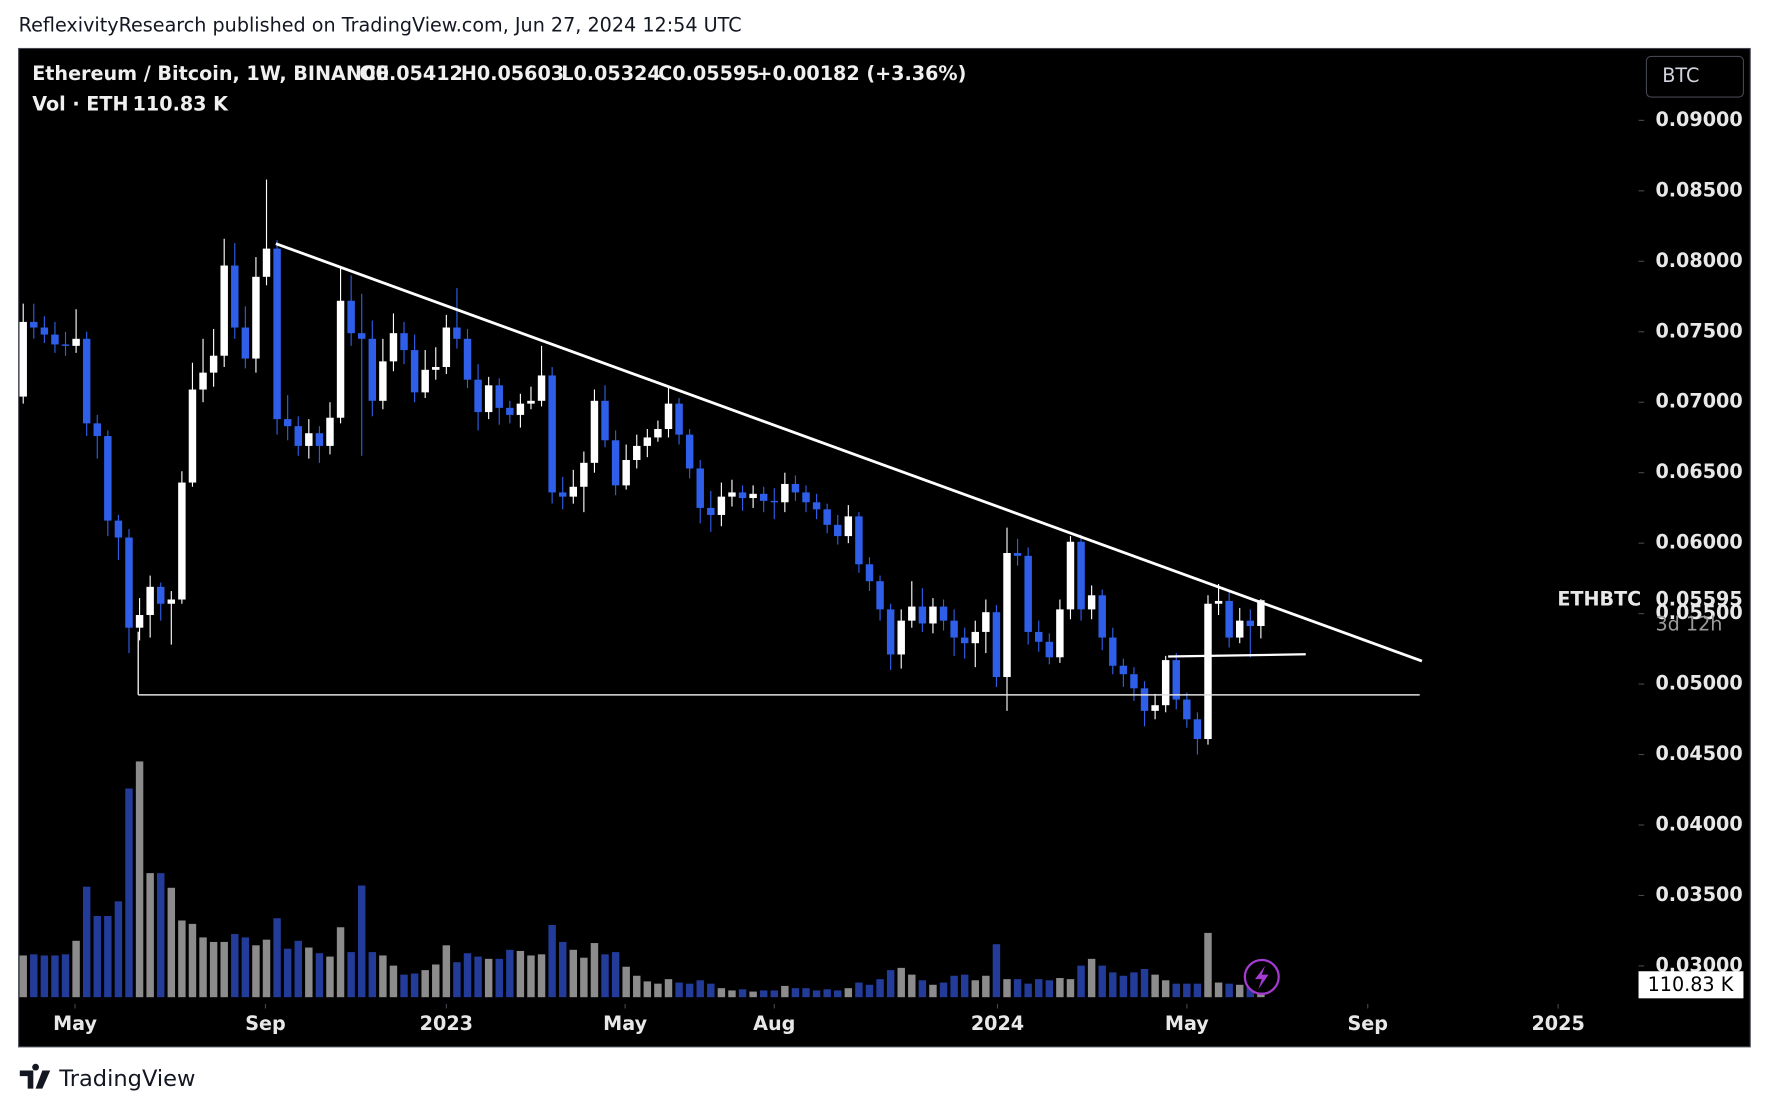  Describe the element at coordinates (1698, 894) in the screenshot. I see `y-tick-label: 0.03500` at that location.